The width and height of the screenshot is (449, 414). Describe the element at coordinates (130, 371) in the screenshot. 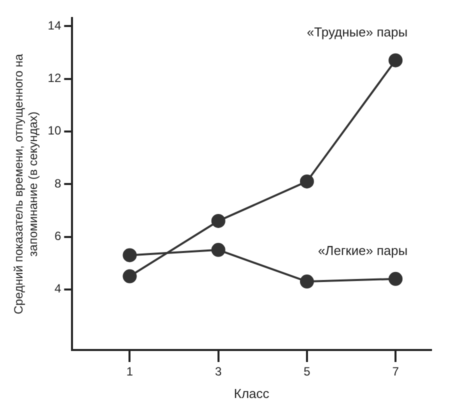

I see `x-tick-label: 1` at that location.